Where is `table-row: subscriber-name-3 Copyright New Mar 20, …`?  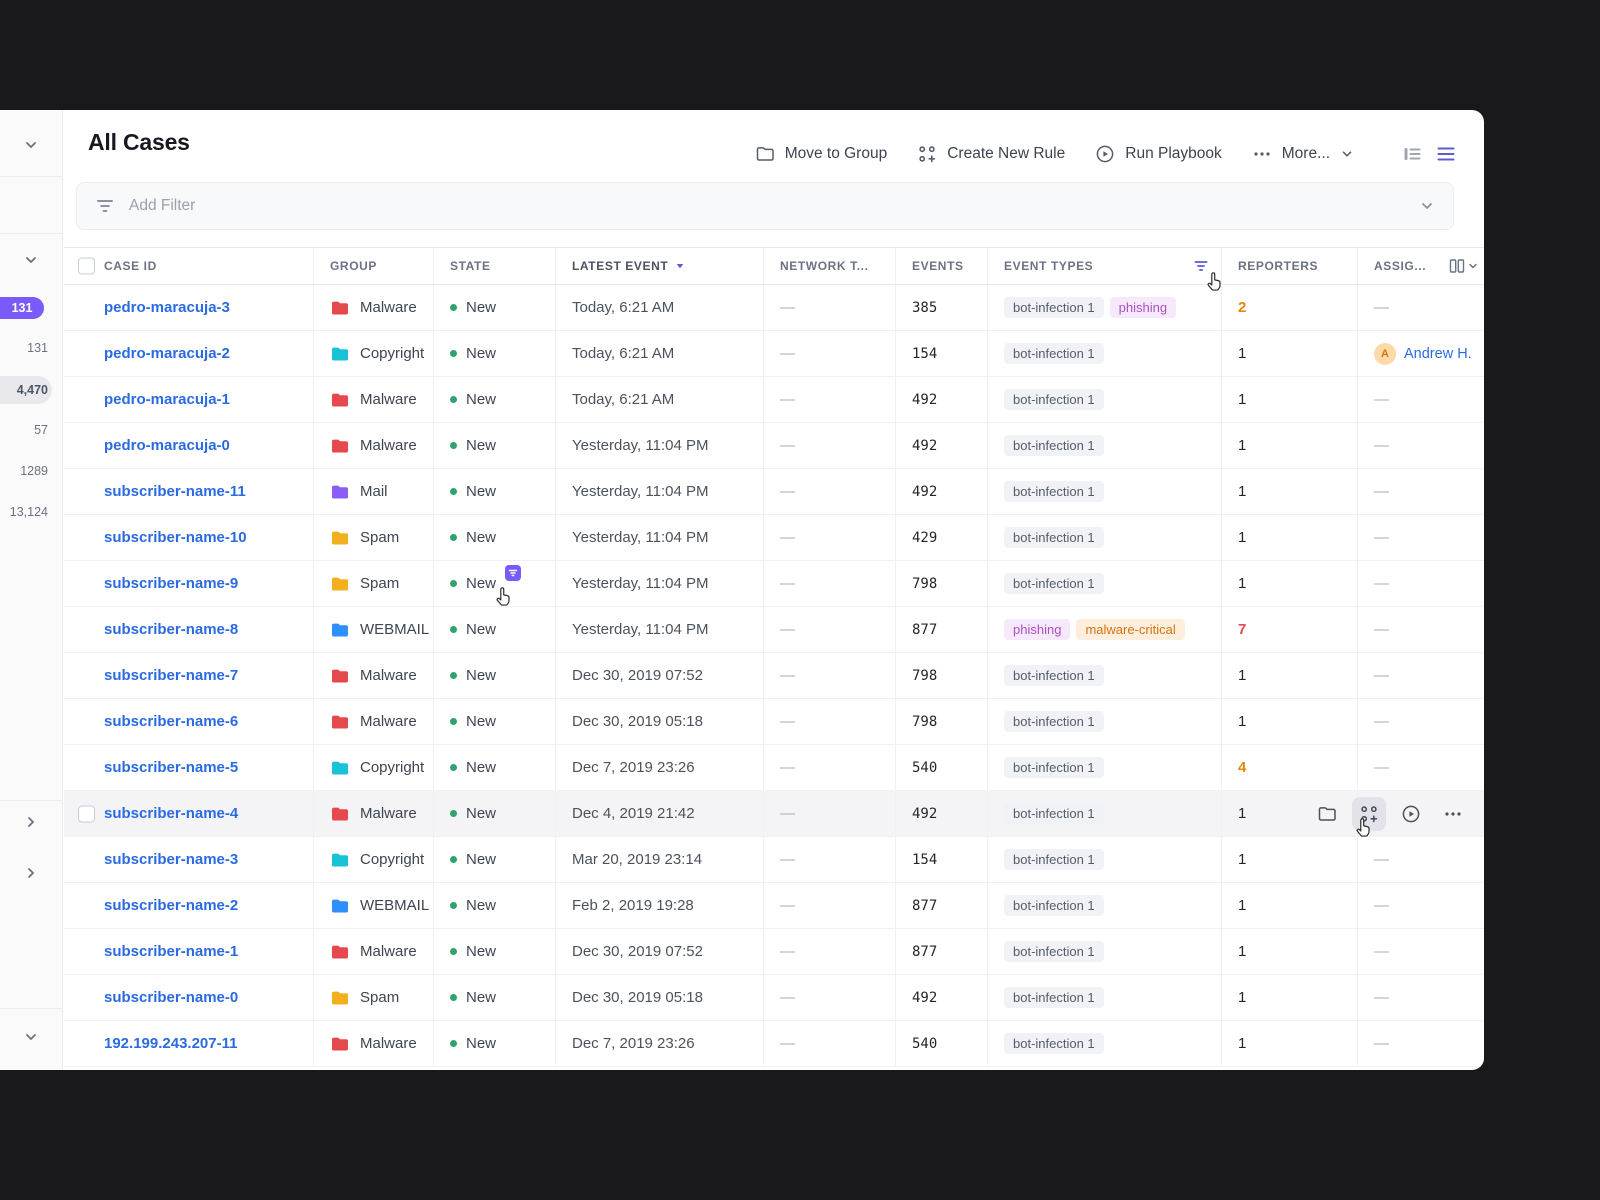
table-row: subscriber-name-3 Copyright New Mar 20, … is located at coordinates (774, 860).